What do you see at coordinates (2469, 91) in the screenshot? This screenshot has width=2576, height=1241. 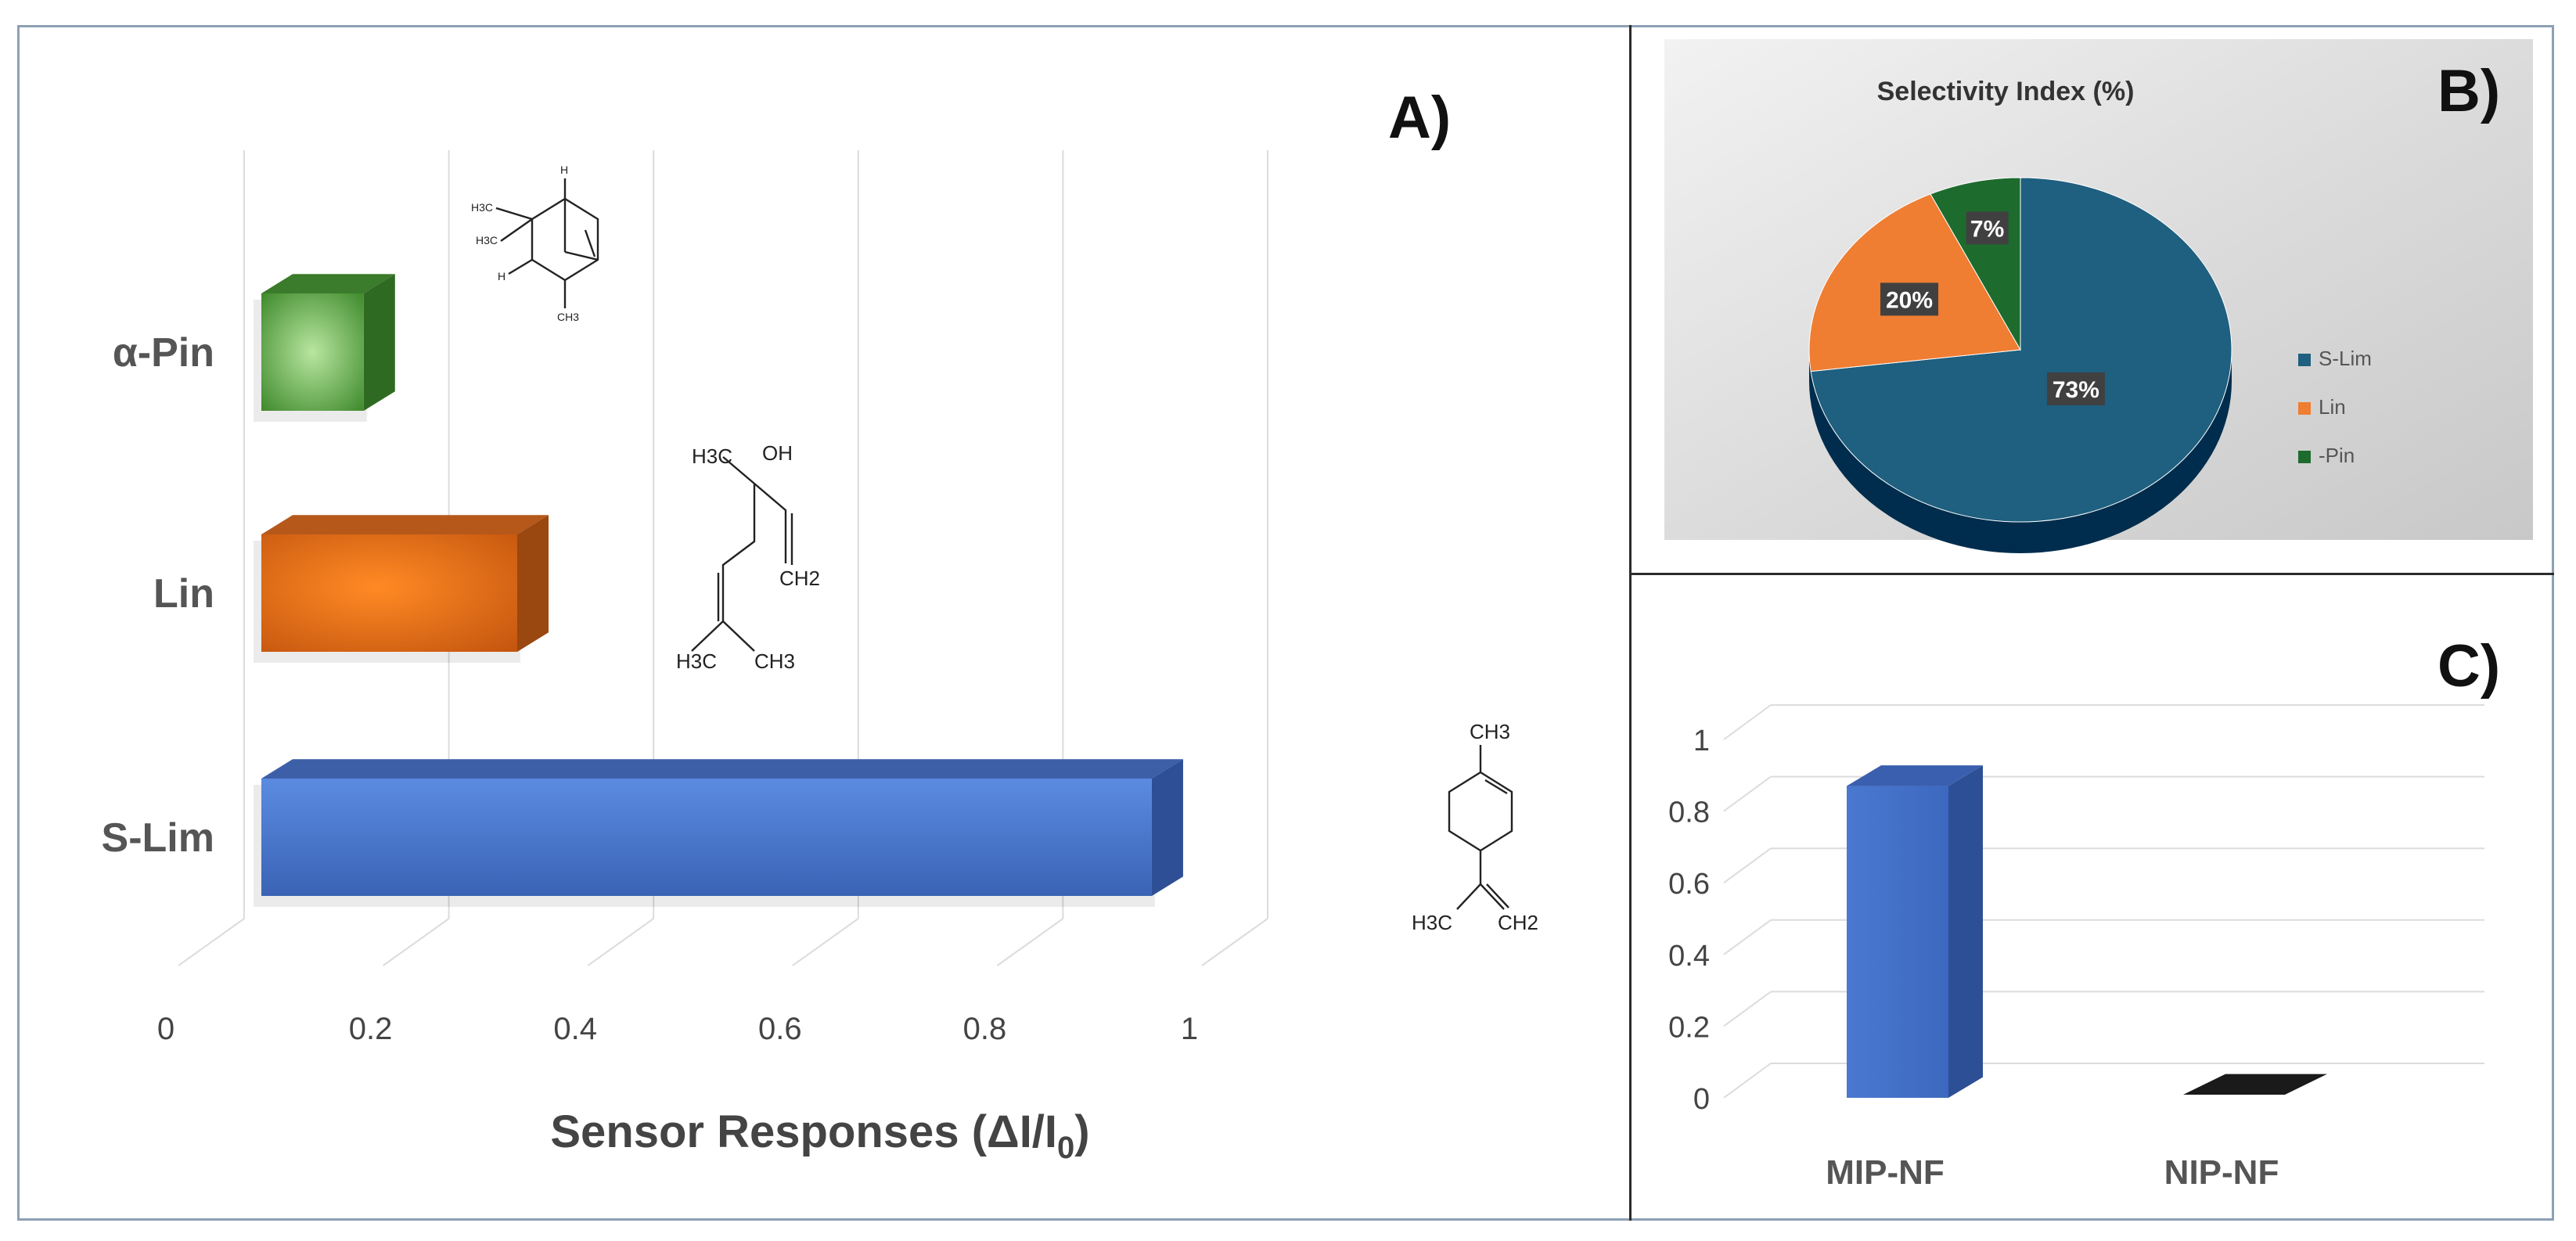 I see `panel-label-b: B)` at bounding box center [2469, 91].